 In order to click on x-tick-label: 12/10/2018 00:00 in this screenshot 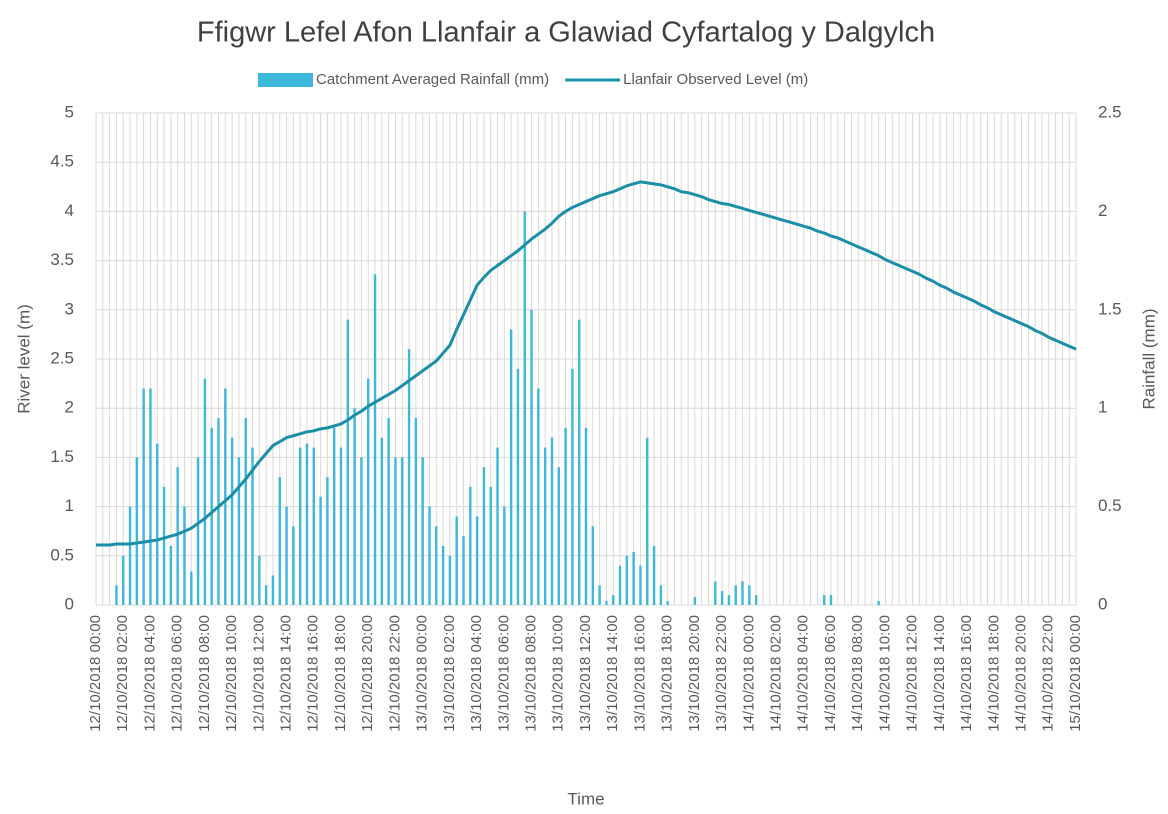, I will do `click(95, 673)`.